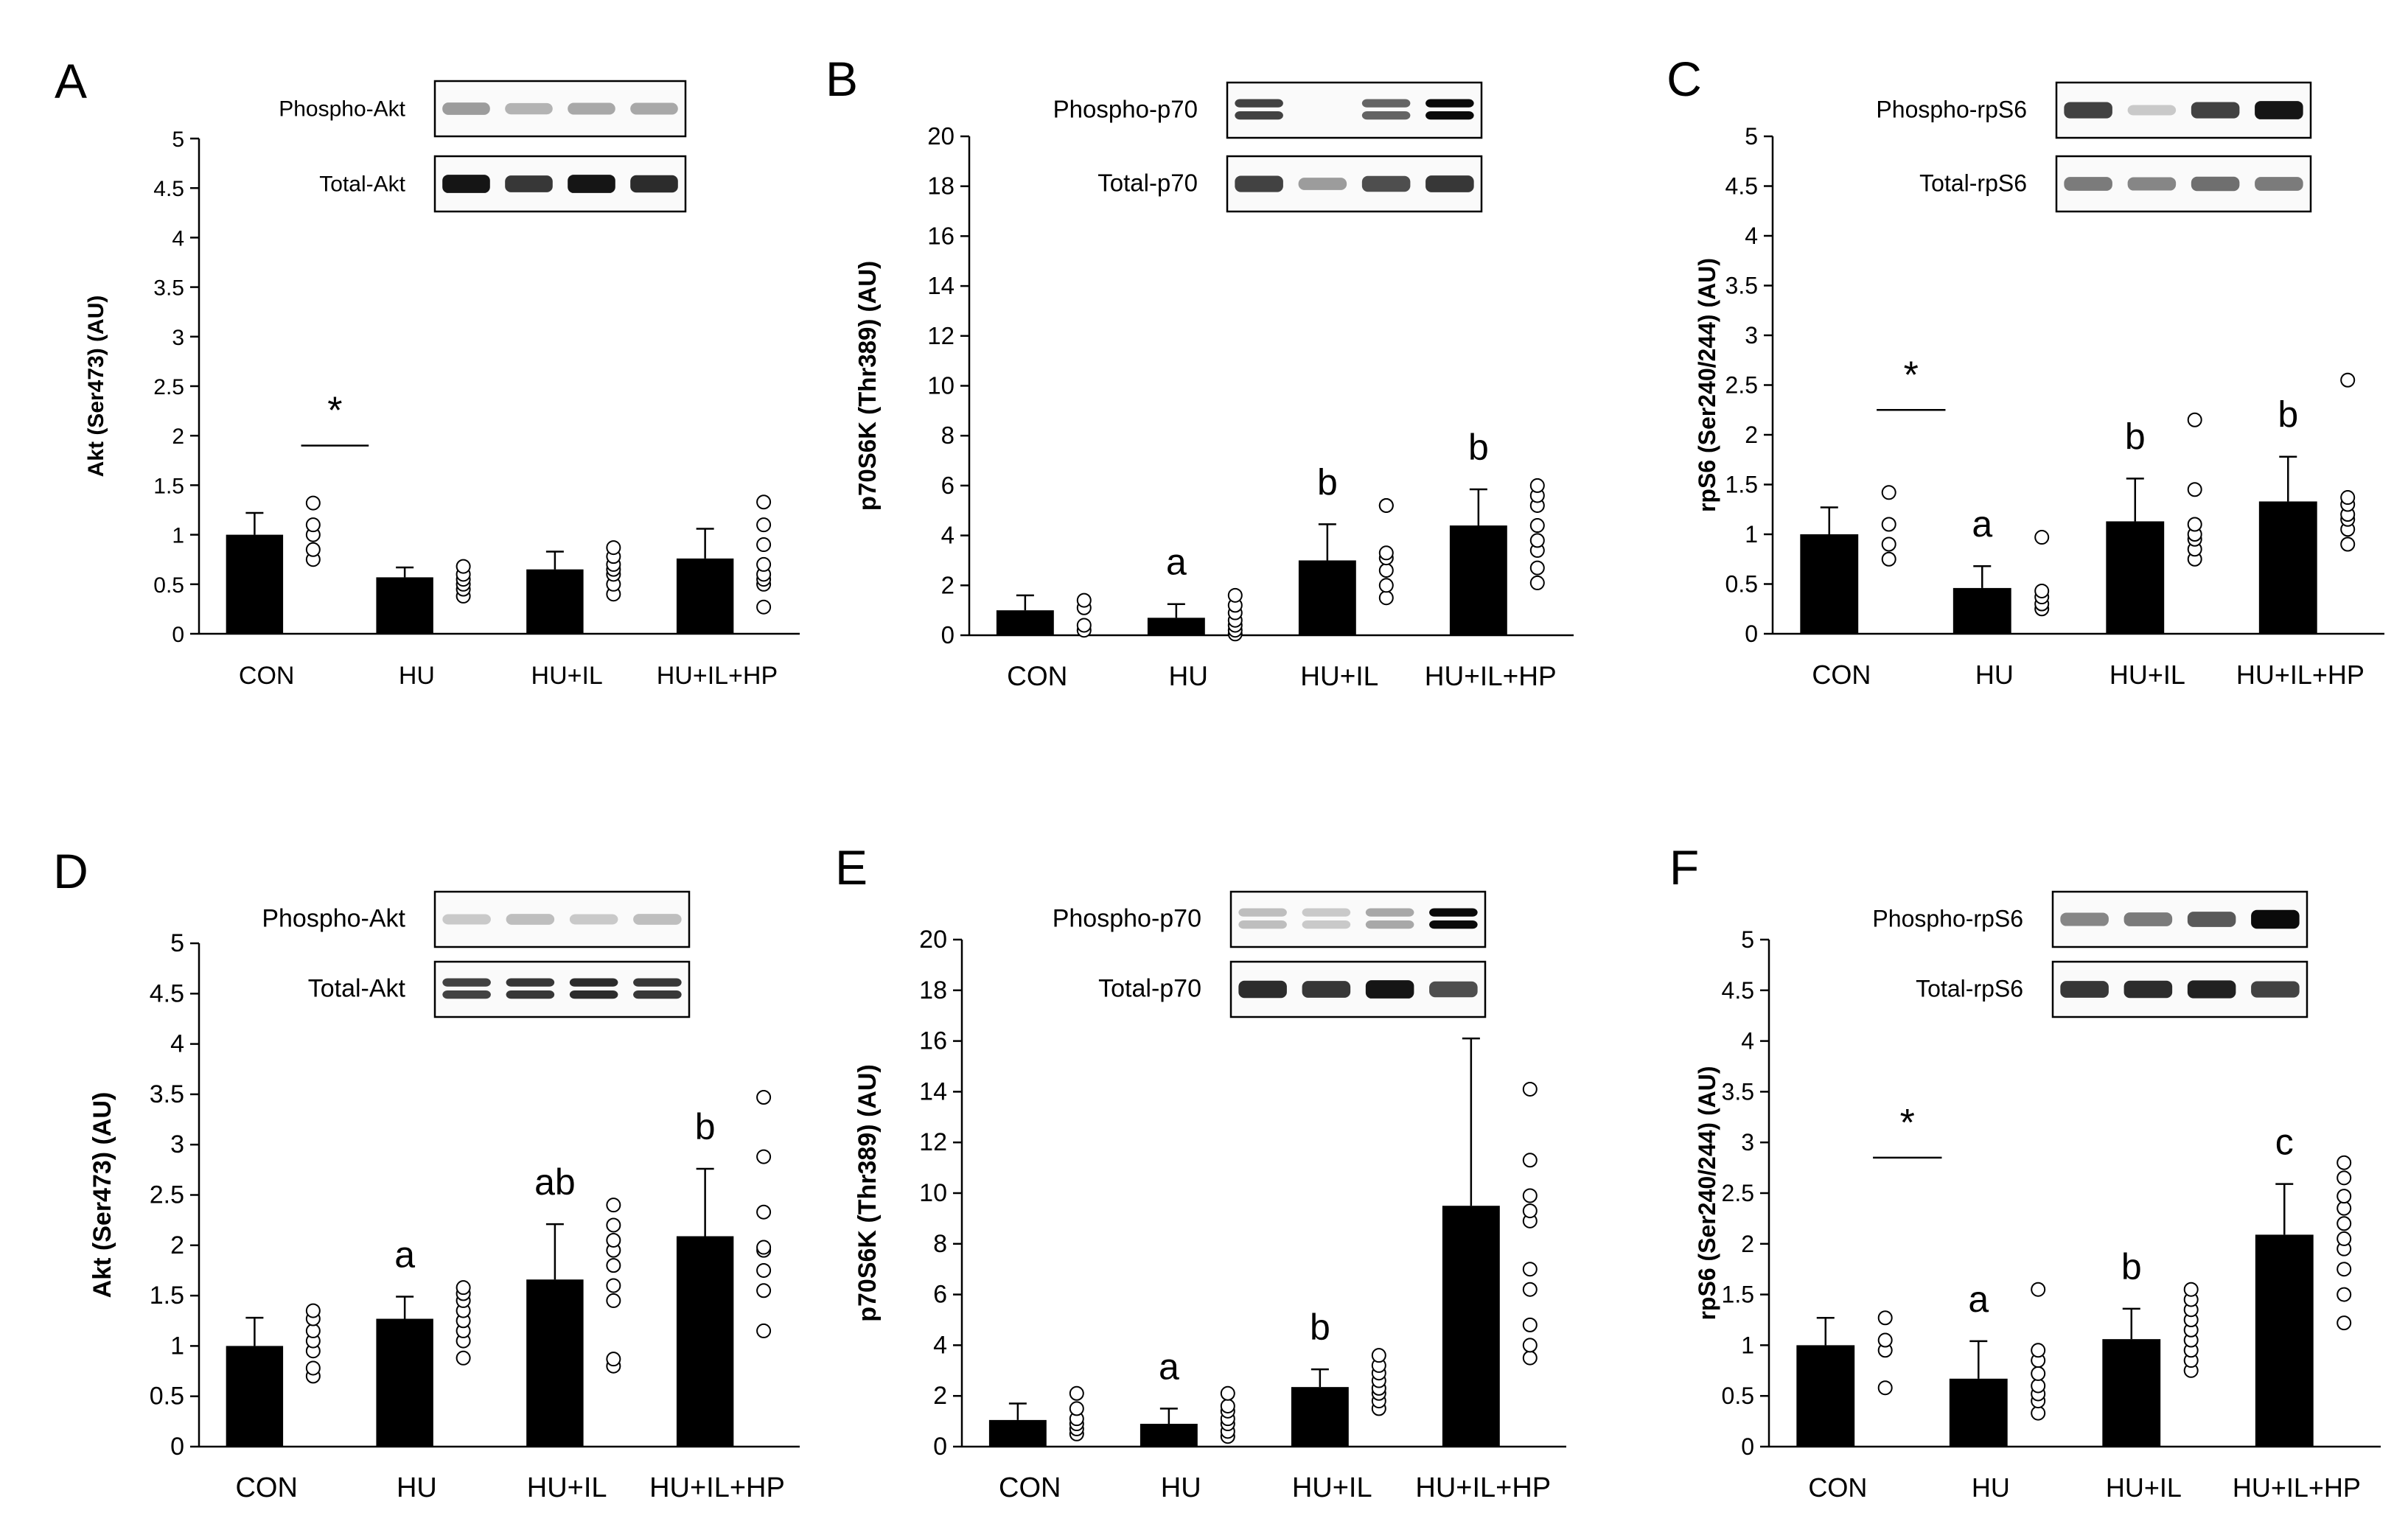 This screenshot has height=1524, width=2408. Describe the element at coordinates (167, 1195) in the screenshot. I see `y-tick-label: 2.5` at that location.